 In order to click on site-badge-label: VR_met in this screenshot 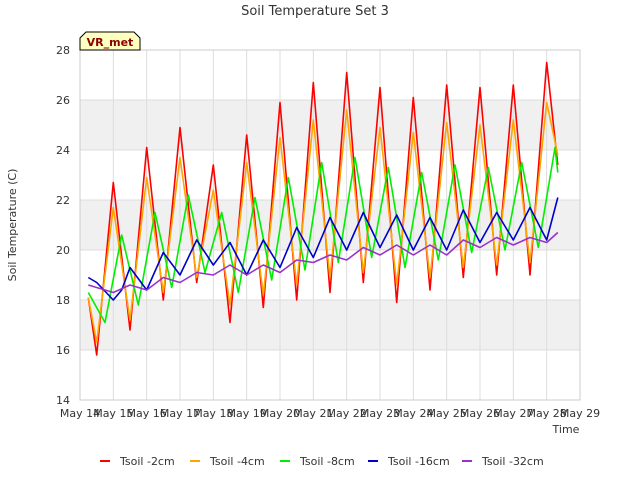, I will do `click(110, 42)`.